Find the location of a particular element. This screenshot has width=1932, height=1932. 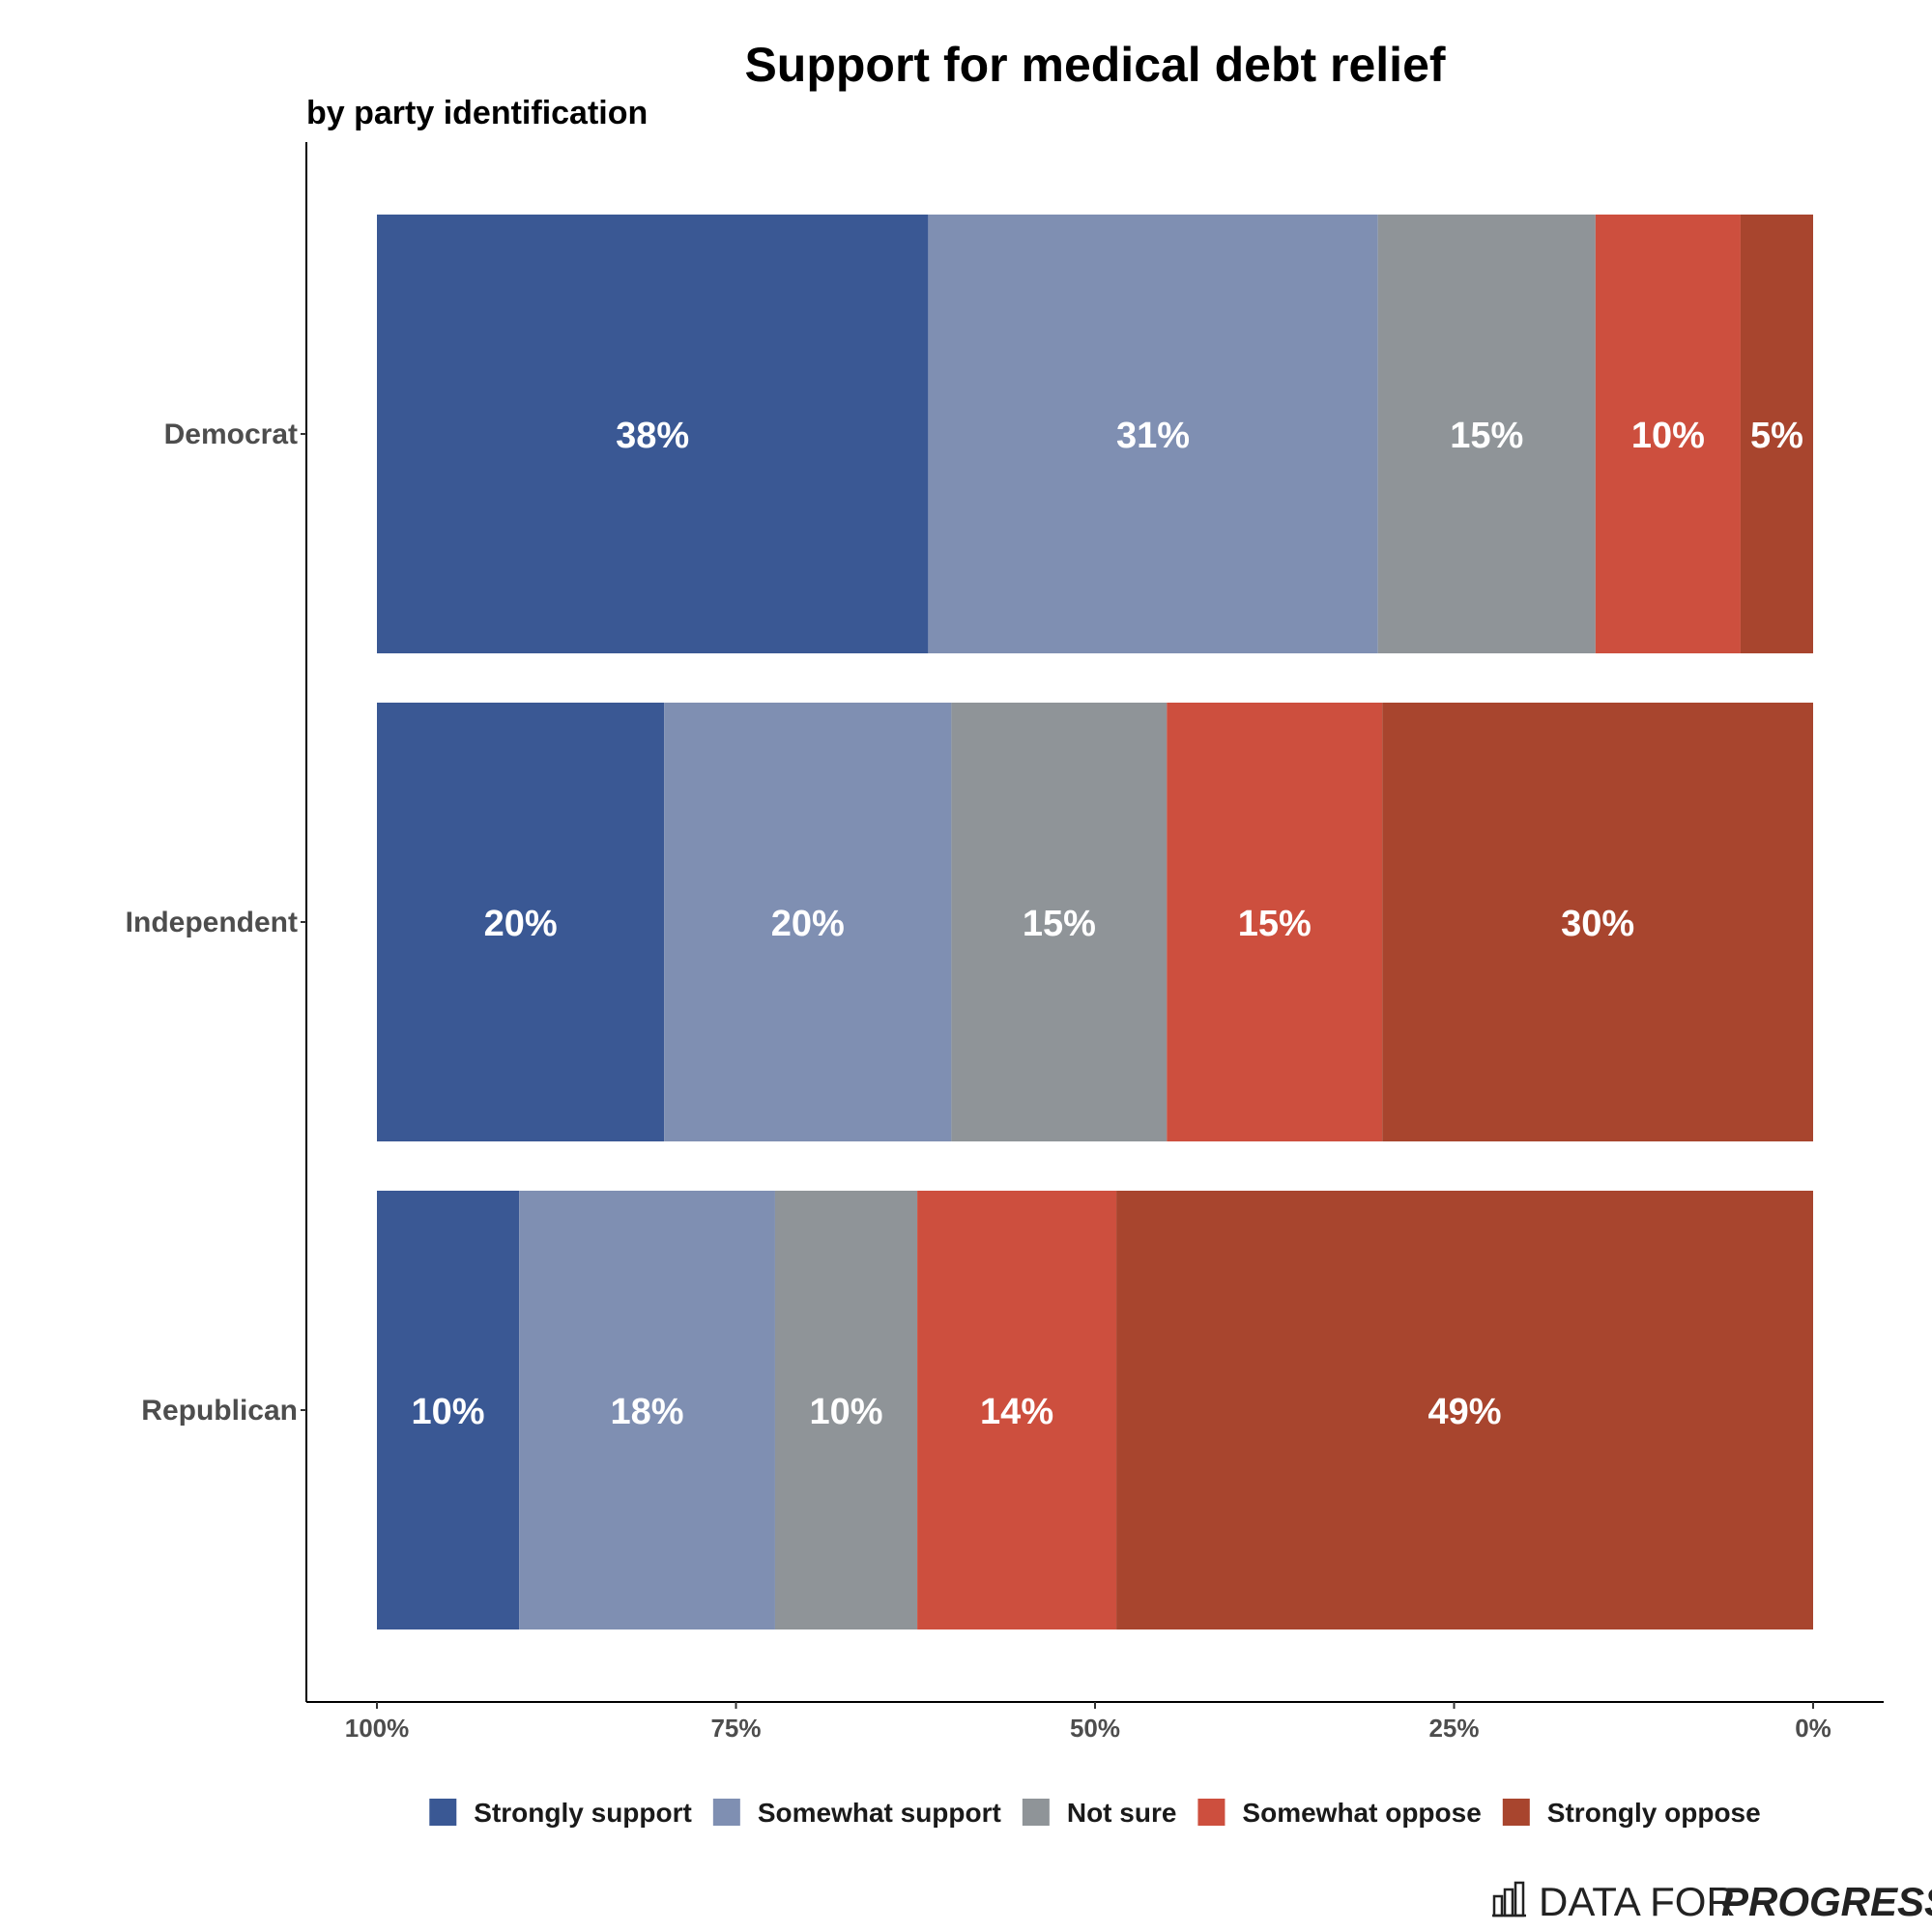

x-tick-label: 50% is located at coordinates (1095, 1728).